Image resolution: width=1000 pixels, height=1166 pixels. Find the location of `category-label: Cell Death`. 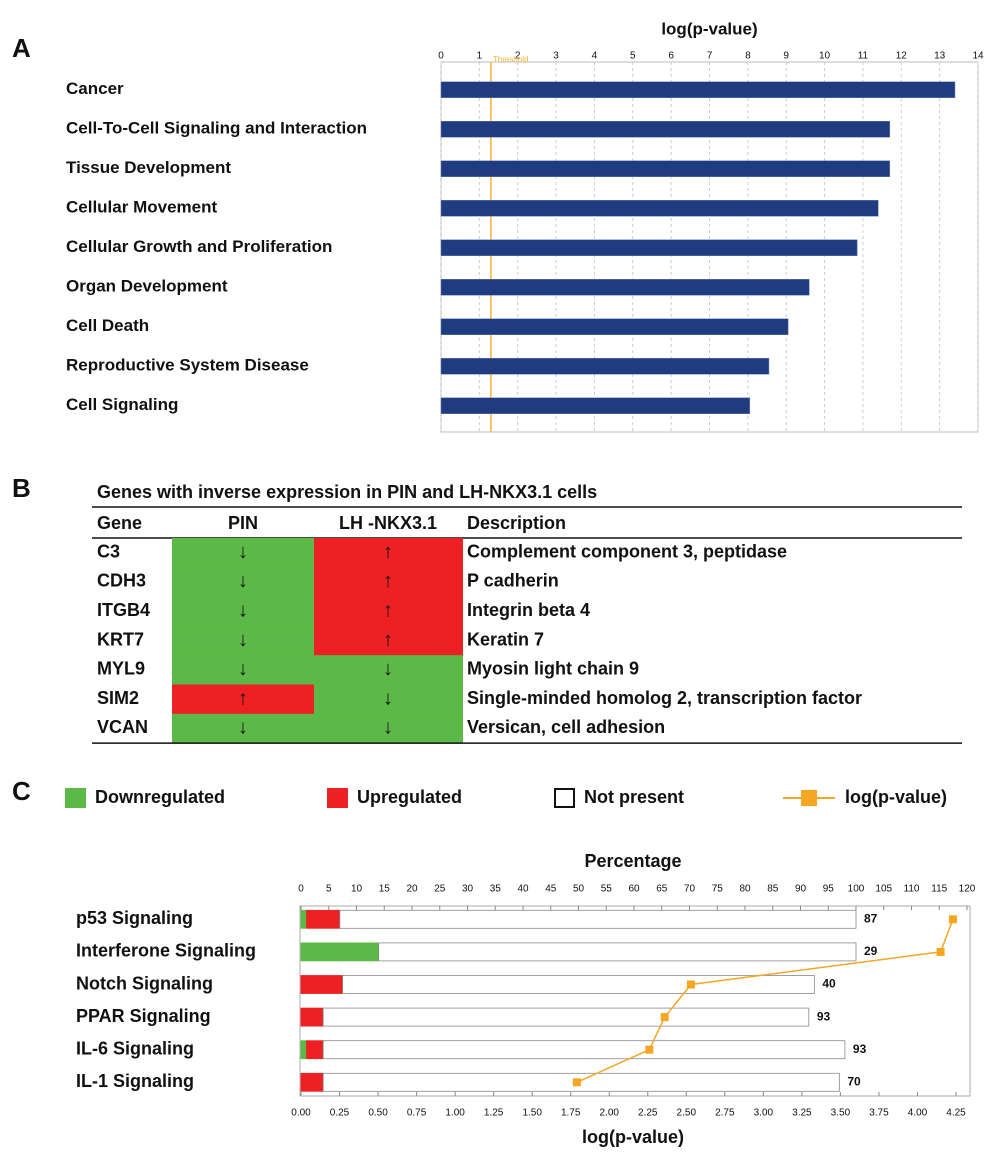

category-label: Cell Death is located at coordinates (107, 325).